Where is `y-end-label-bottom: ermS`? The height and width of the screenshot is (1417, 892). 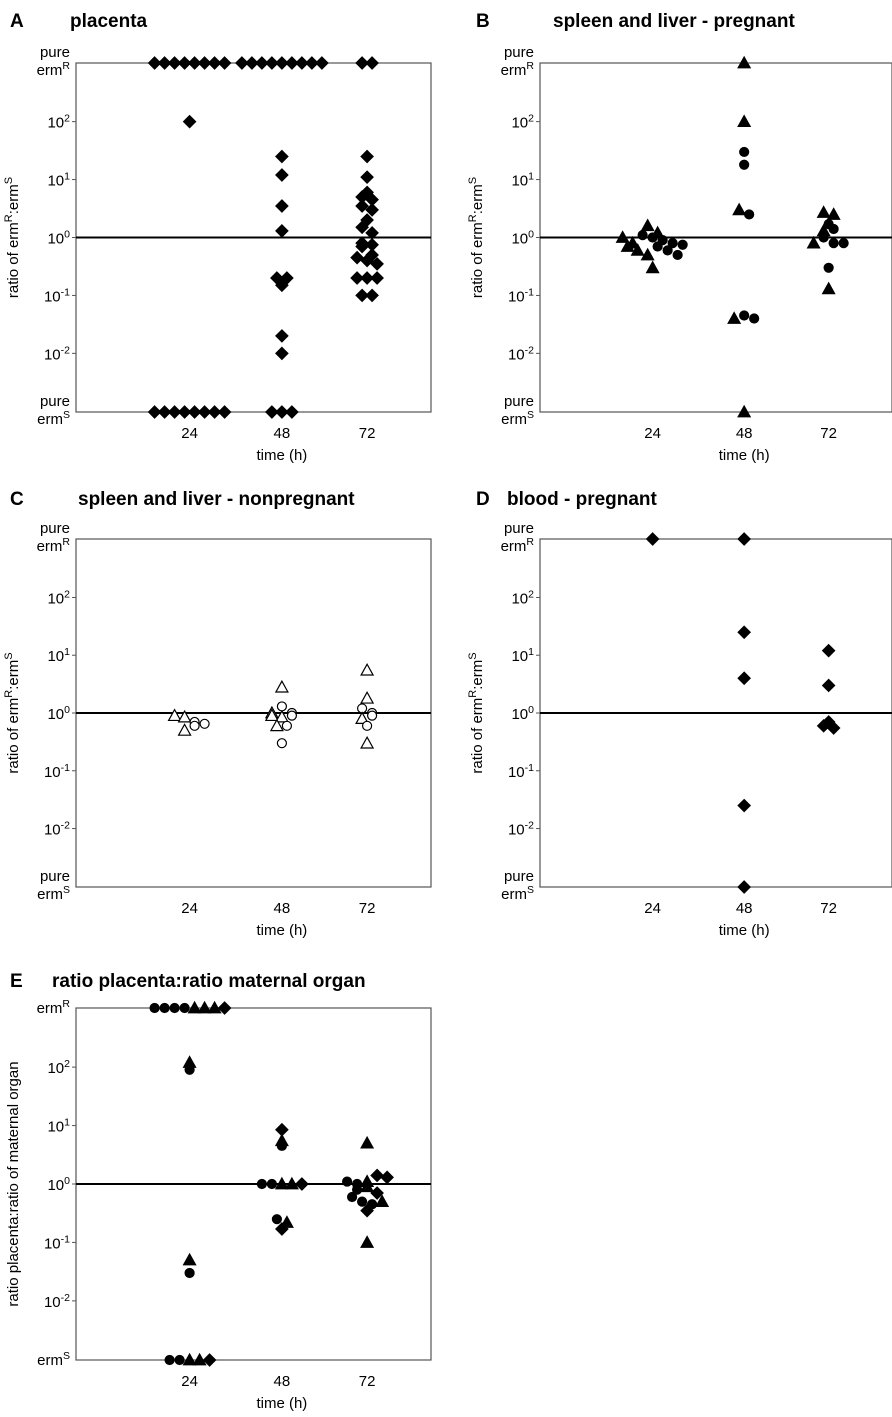
y-end-label-bottom: ermS is located at coordinates (53, 1359).